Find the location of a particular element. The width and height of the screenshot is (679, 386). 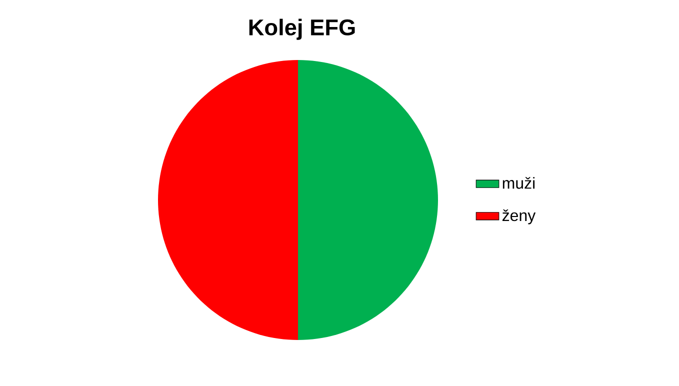

legend-label: ženy is located at coordinates (519, 216).